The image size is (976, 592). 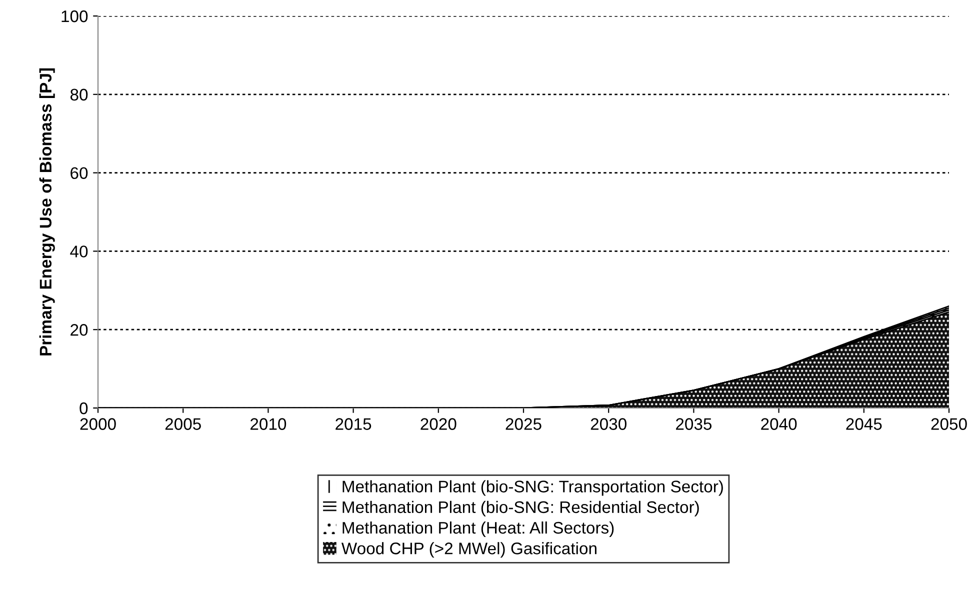 What do you see at coordinates (75, 16) in the screenshot?
I see `y-tick-label: 100` at bounding box center [75, 16].